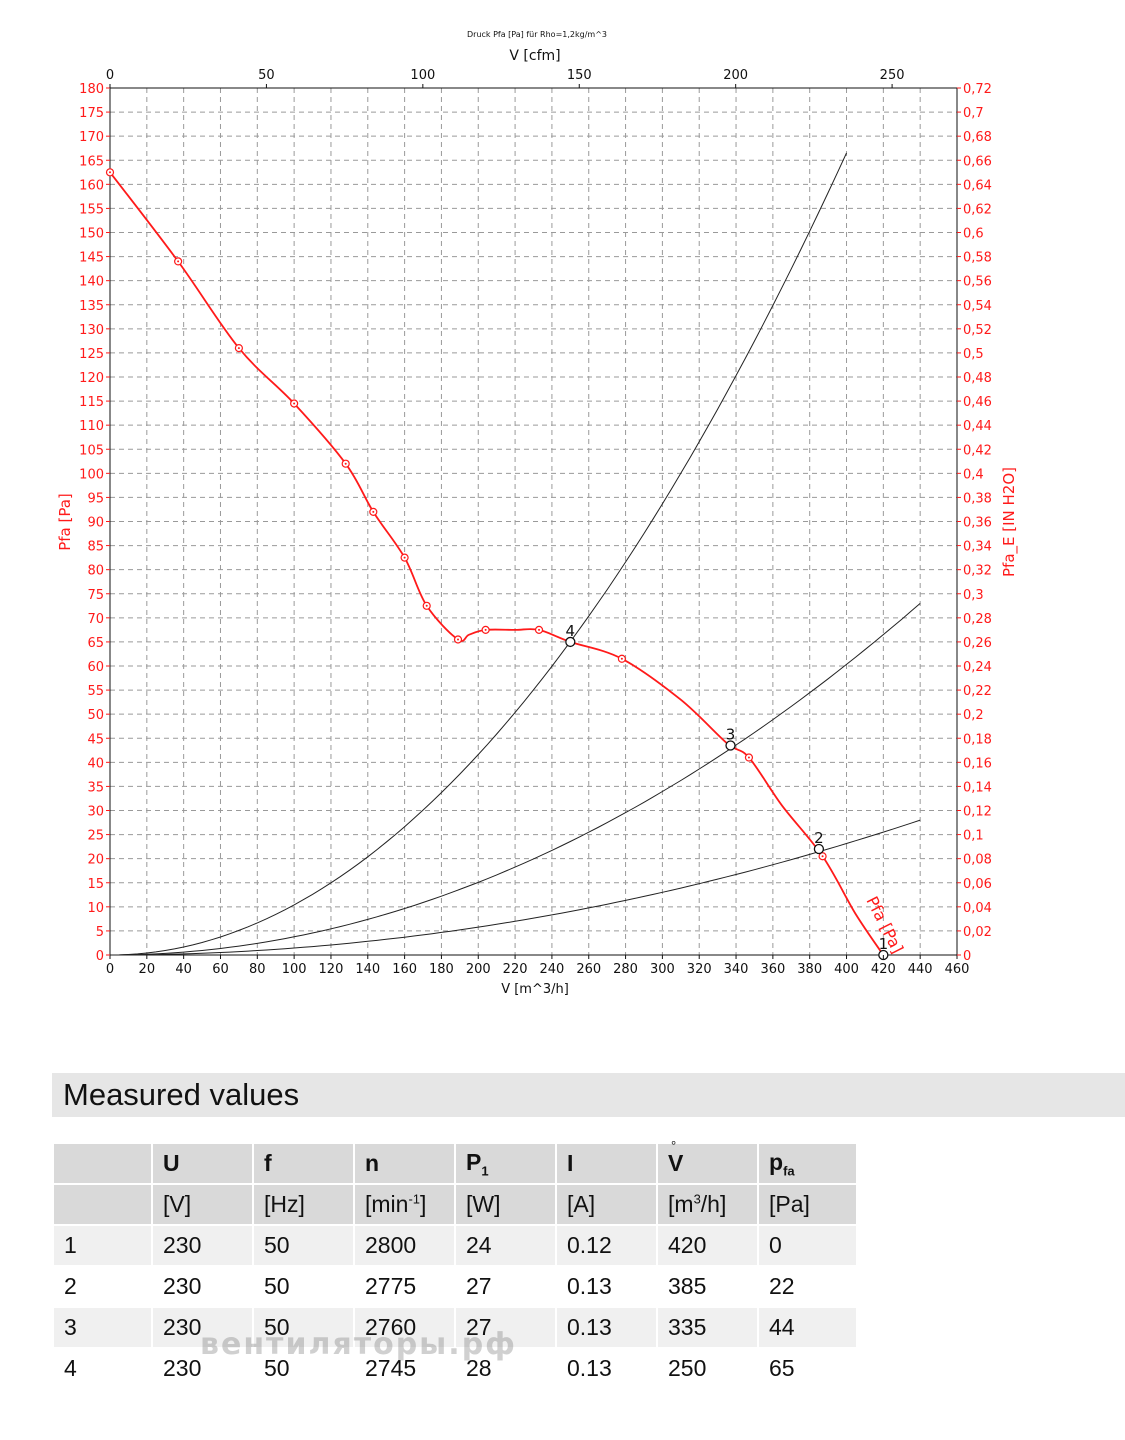 Image resolution: width=1125 pixels, height=1440 pixels. Describe the element at coordinates (977, 691) in the screenshot. I see `y2-tick-label: 0,22` at that location.